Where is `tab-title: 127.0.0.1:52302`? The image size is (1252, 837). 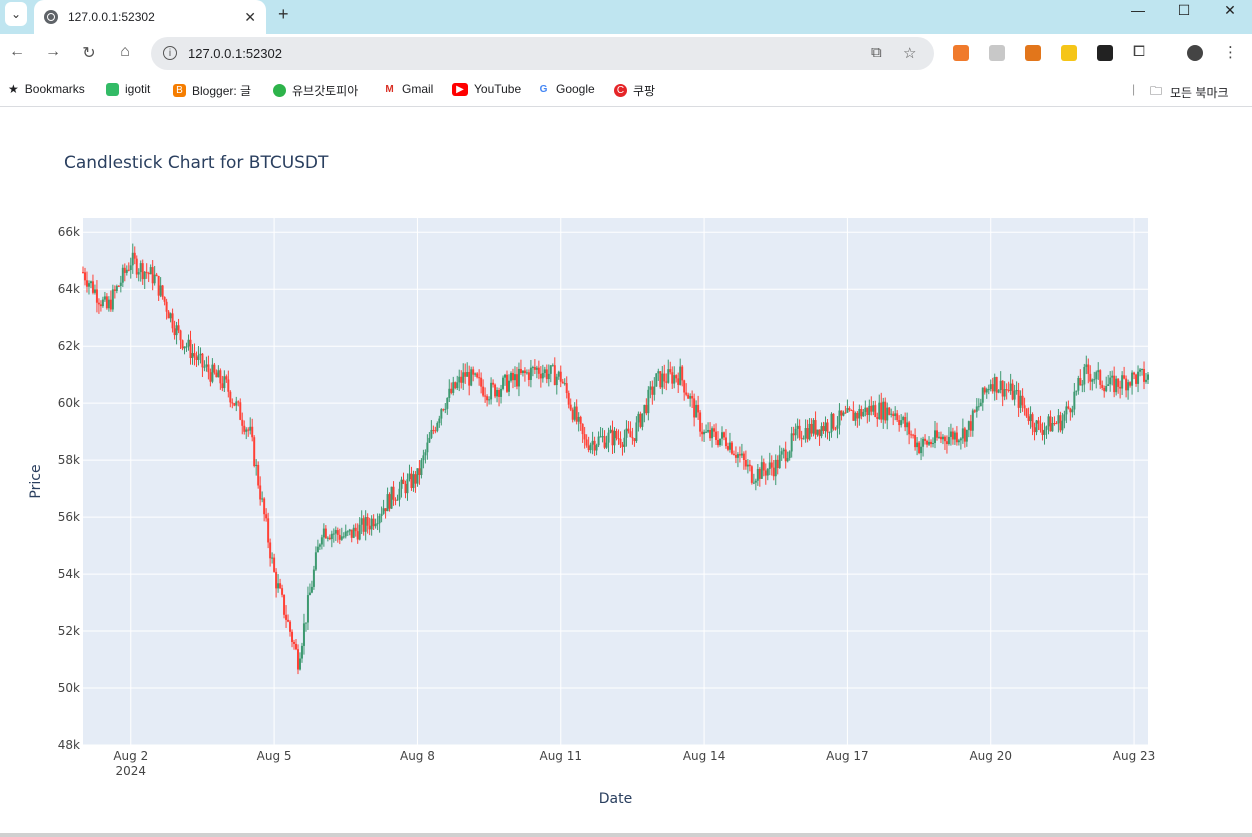
tab-title: 127.0.0.1:52302 is located at coordinates (111, 17).